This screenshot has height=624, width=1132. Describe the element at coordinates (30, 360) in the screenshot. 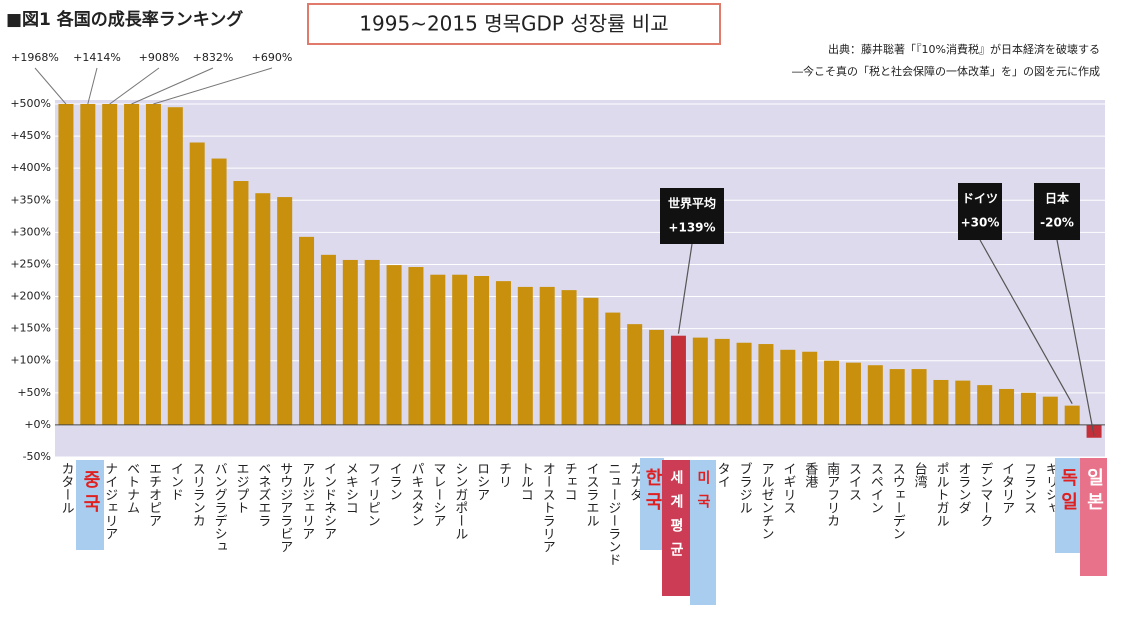

I see `y-tick-label: +100%` at that location.